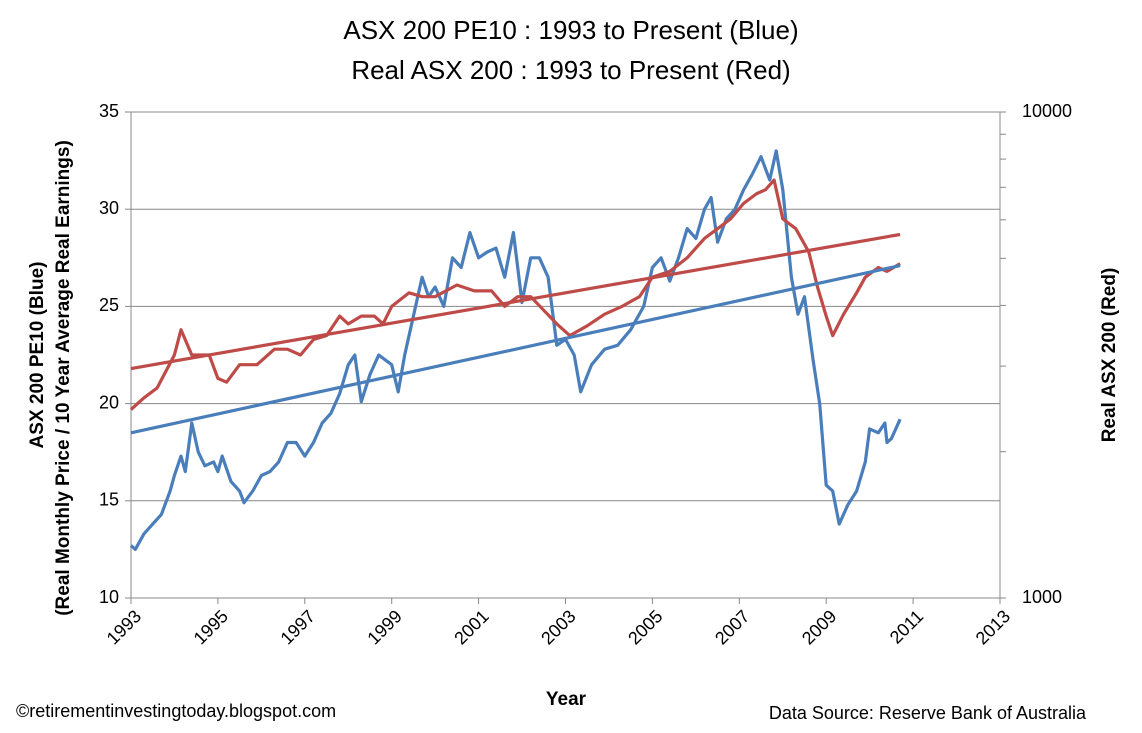 Image resolution: width=1142 pixels, height=733 pixels. Describe the element at coordinates (1042, 597) in the screenshot. I see `y2-tick-label: 1000` at that location.